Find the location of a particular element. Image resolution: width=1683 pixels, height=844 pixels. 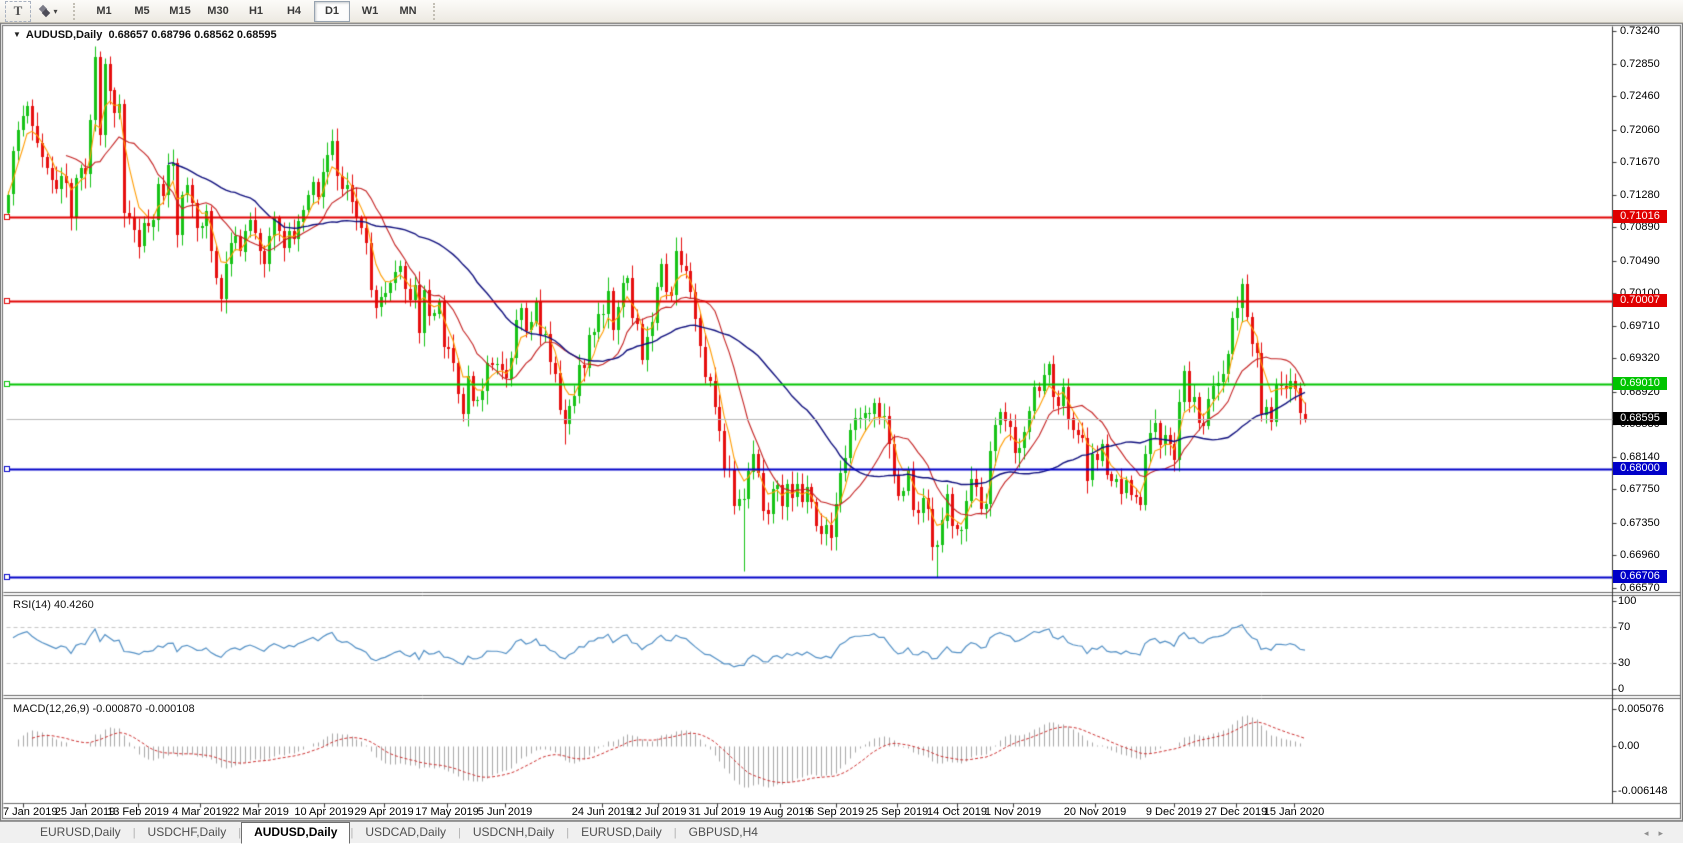

price-tick-label: 0.72460 is located at coordinates (1640, 96).